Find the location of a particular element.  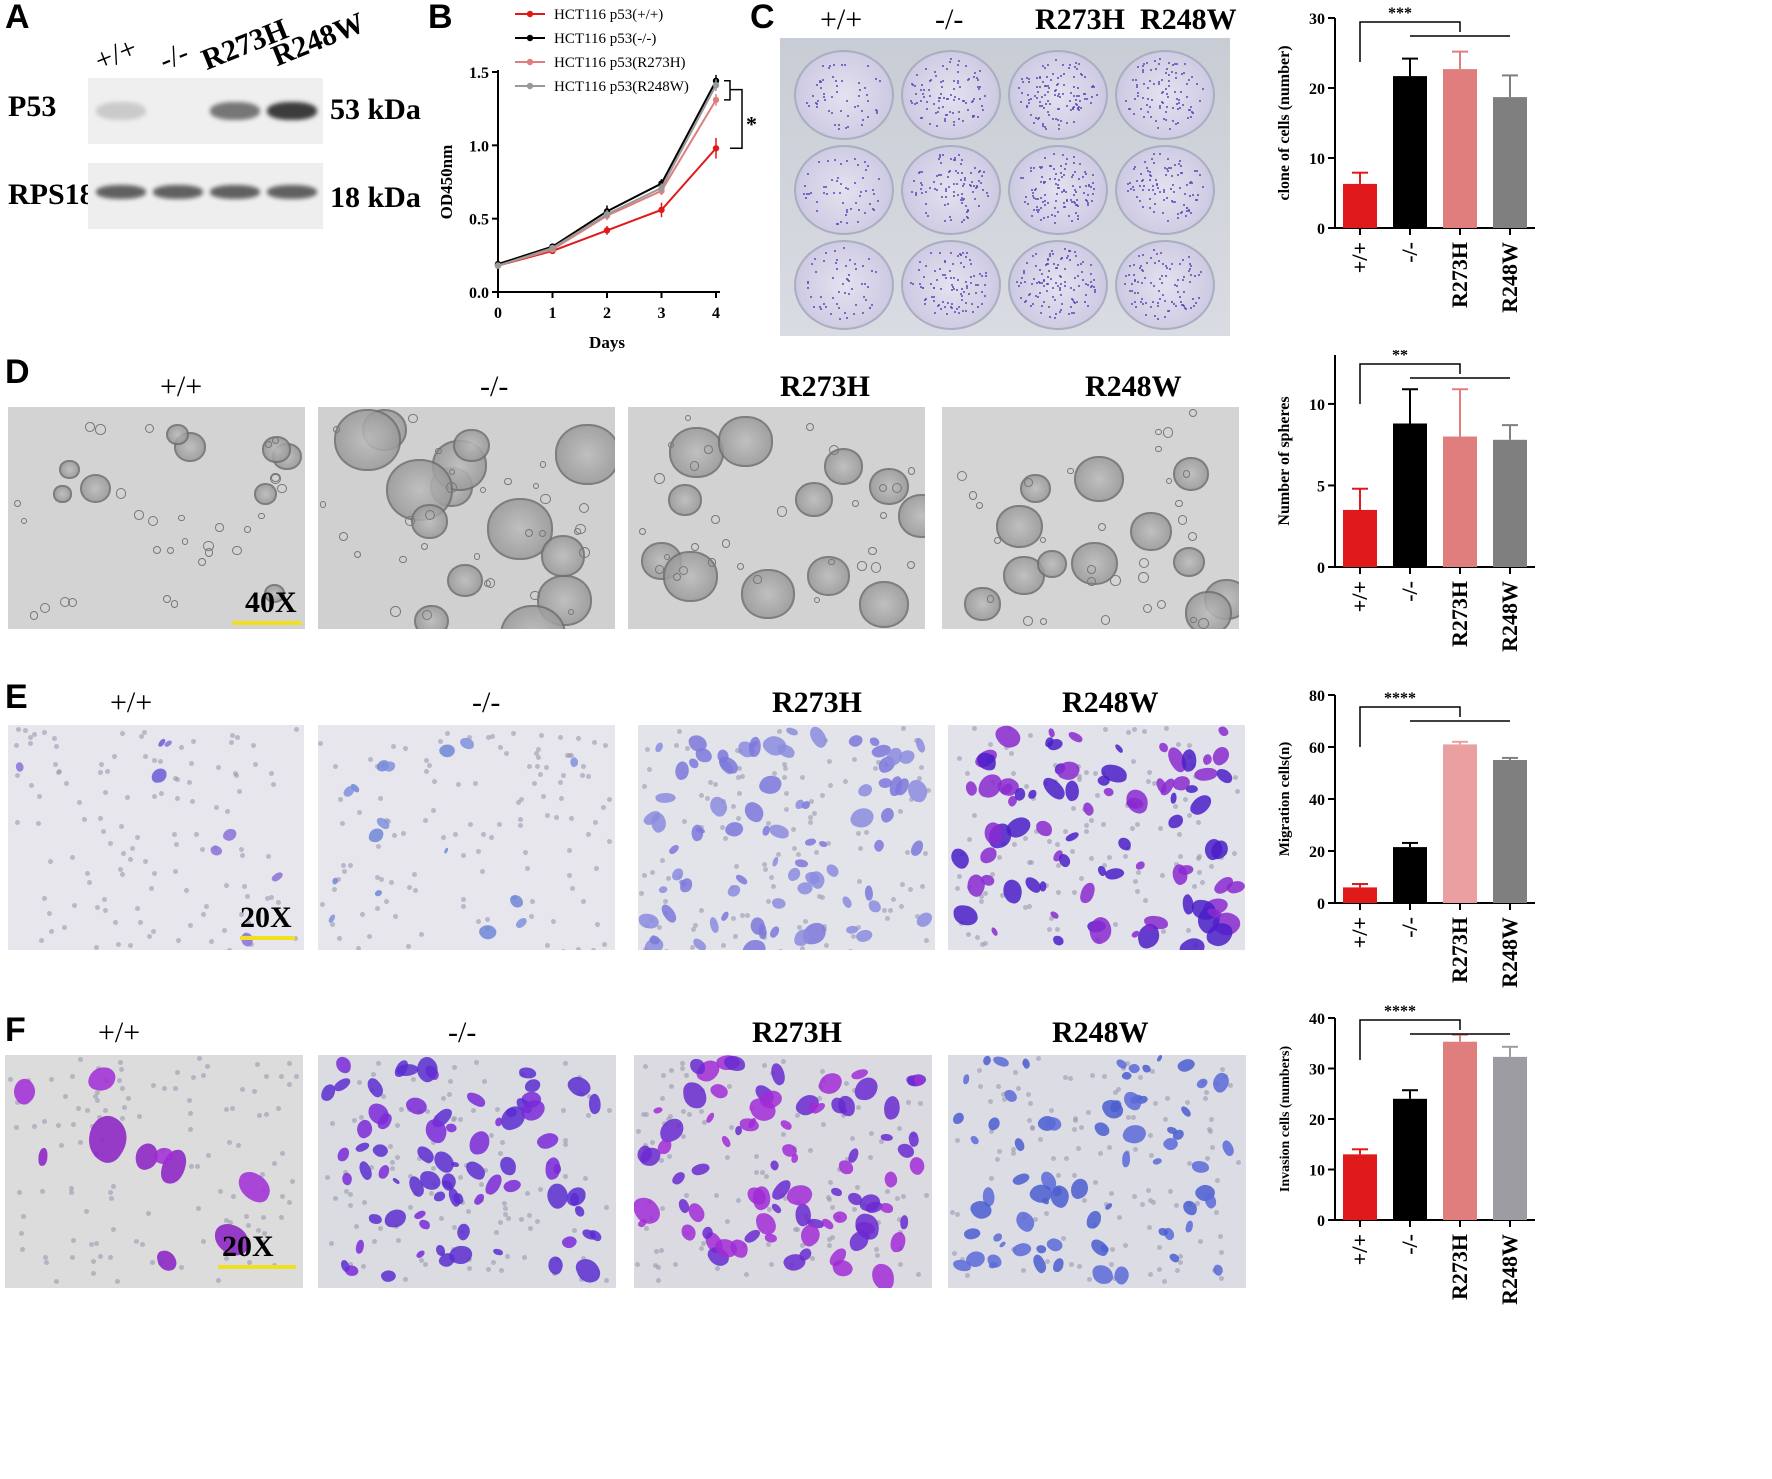

bar is located at coordinates (1360, 205).